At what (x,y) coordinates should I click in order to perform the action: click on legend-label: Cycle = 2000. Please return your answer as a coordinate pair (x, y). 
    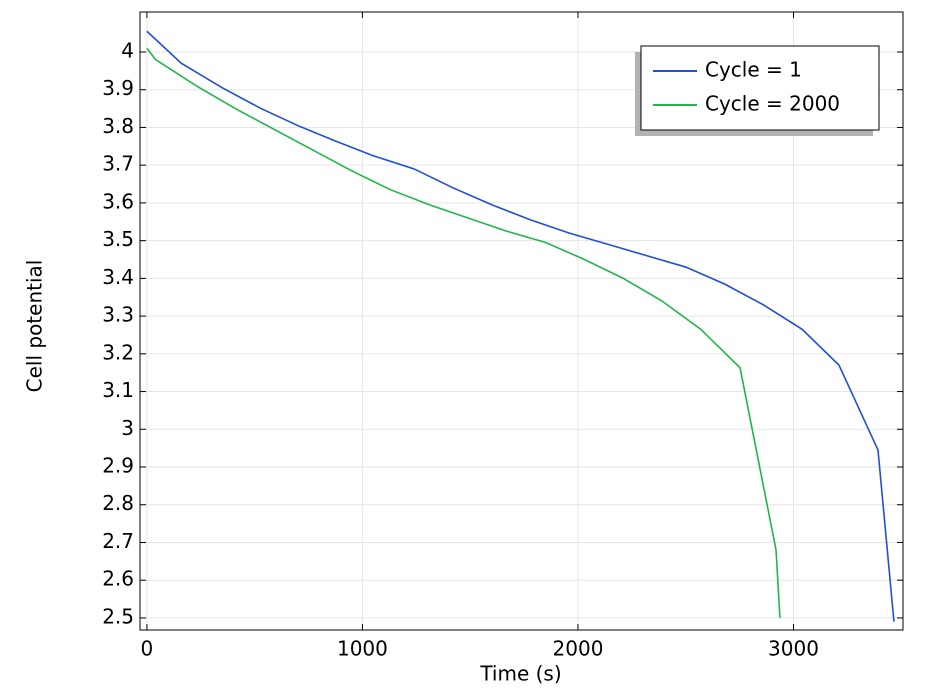
    Looking at the image, I should click on (772, 104).